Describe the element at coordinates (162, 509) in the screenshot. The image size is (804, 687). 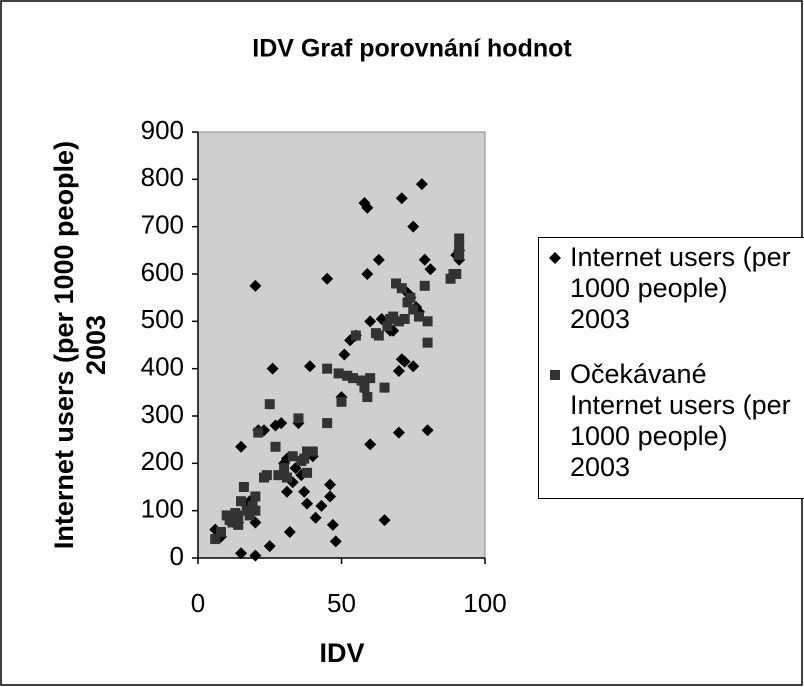
I see `y-tick-label: 100` at that location.